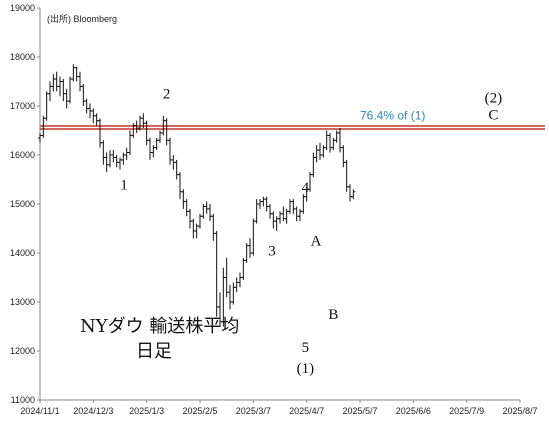 The height and width of the screenshot is (428, 549). Describe the element at coordinates (22, 57) in the screenshot. I see `y-tick-label: 18000` at that location.